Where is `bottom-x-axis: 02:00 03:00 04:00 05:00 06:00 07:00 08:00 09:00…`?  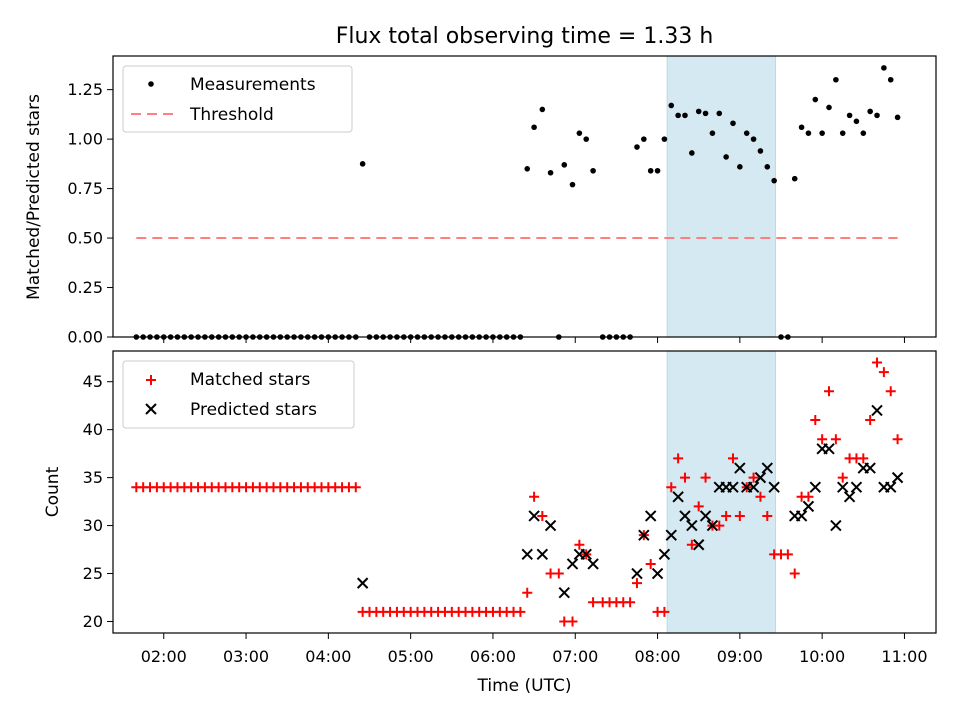
bottom-x-axis: 02:00 03:00 04:00 05:00 06:00 07:00 08:00 09:00… is located at coordinates (534, 649).